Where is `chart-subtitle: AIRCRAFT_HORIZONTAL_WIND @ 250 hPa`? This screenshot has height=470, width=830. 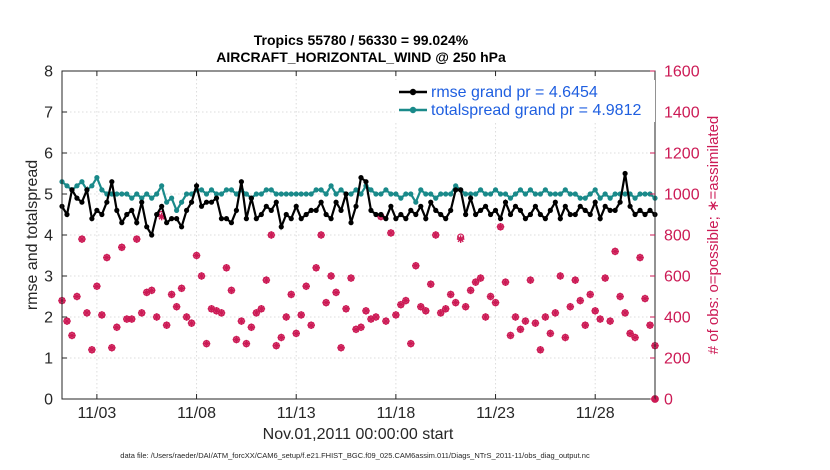 chart-subtitle: AIRCRAFT_HORIZONTAL_WIND @ 250 hPa is located at coordinates (361, 57).